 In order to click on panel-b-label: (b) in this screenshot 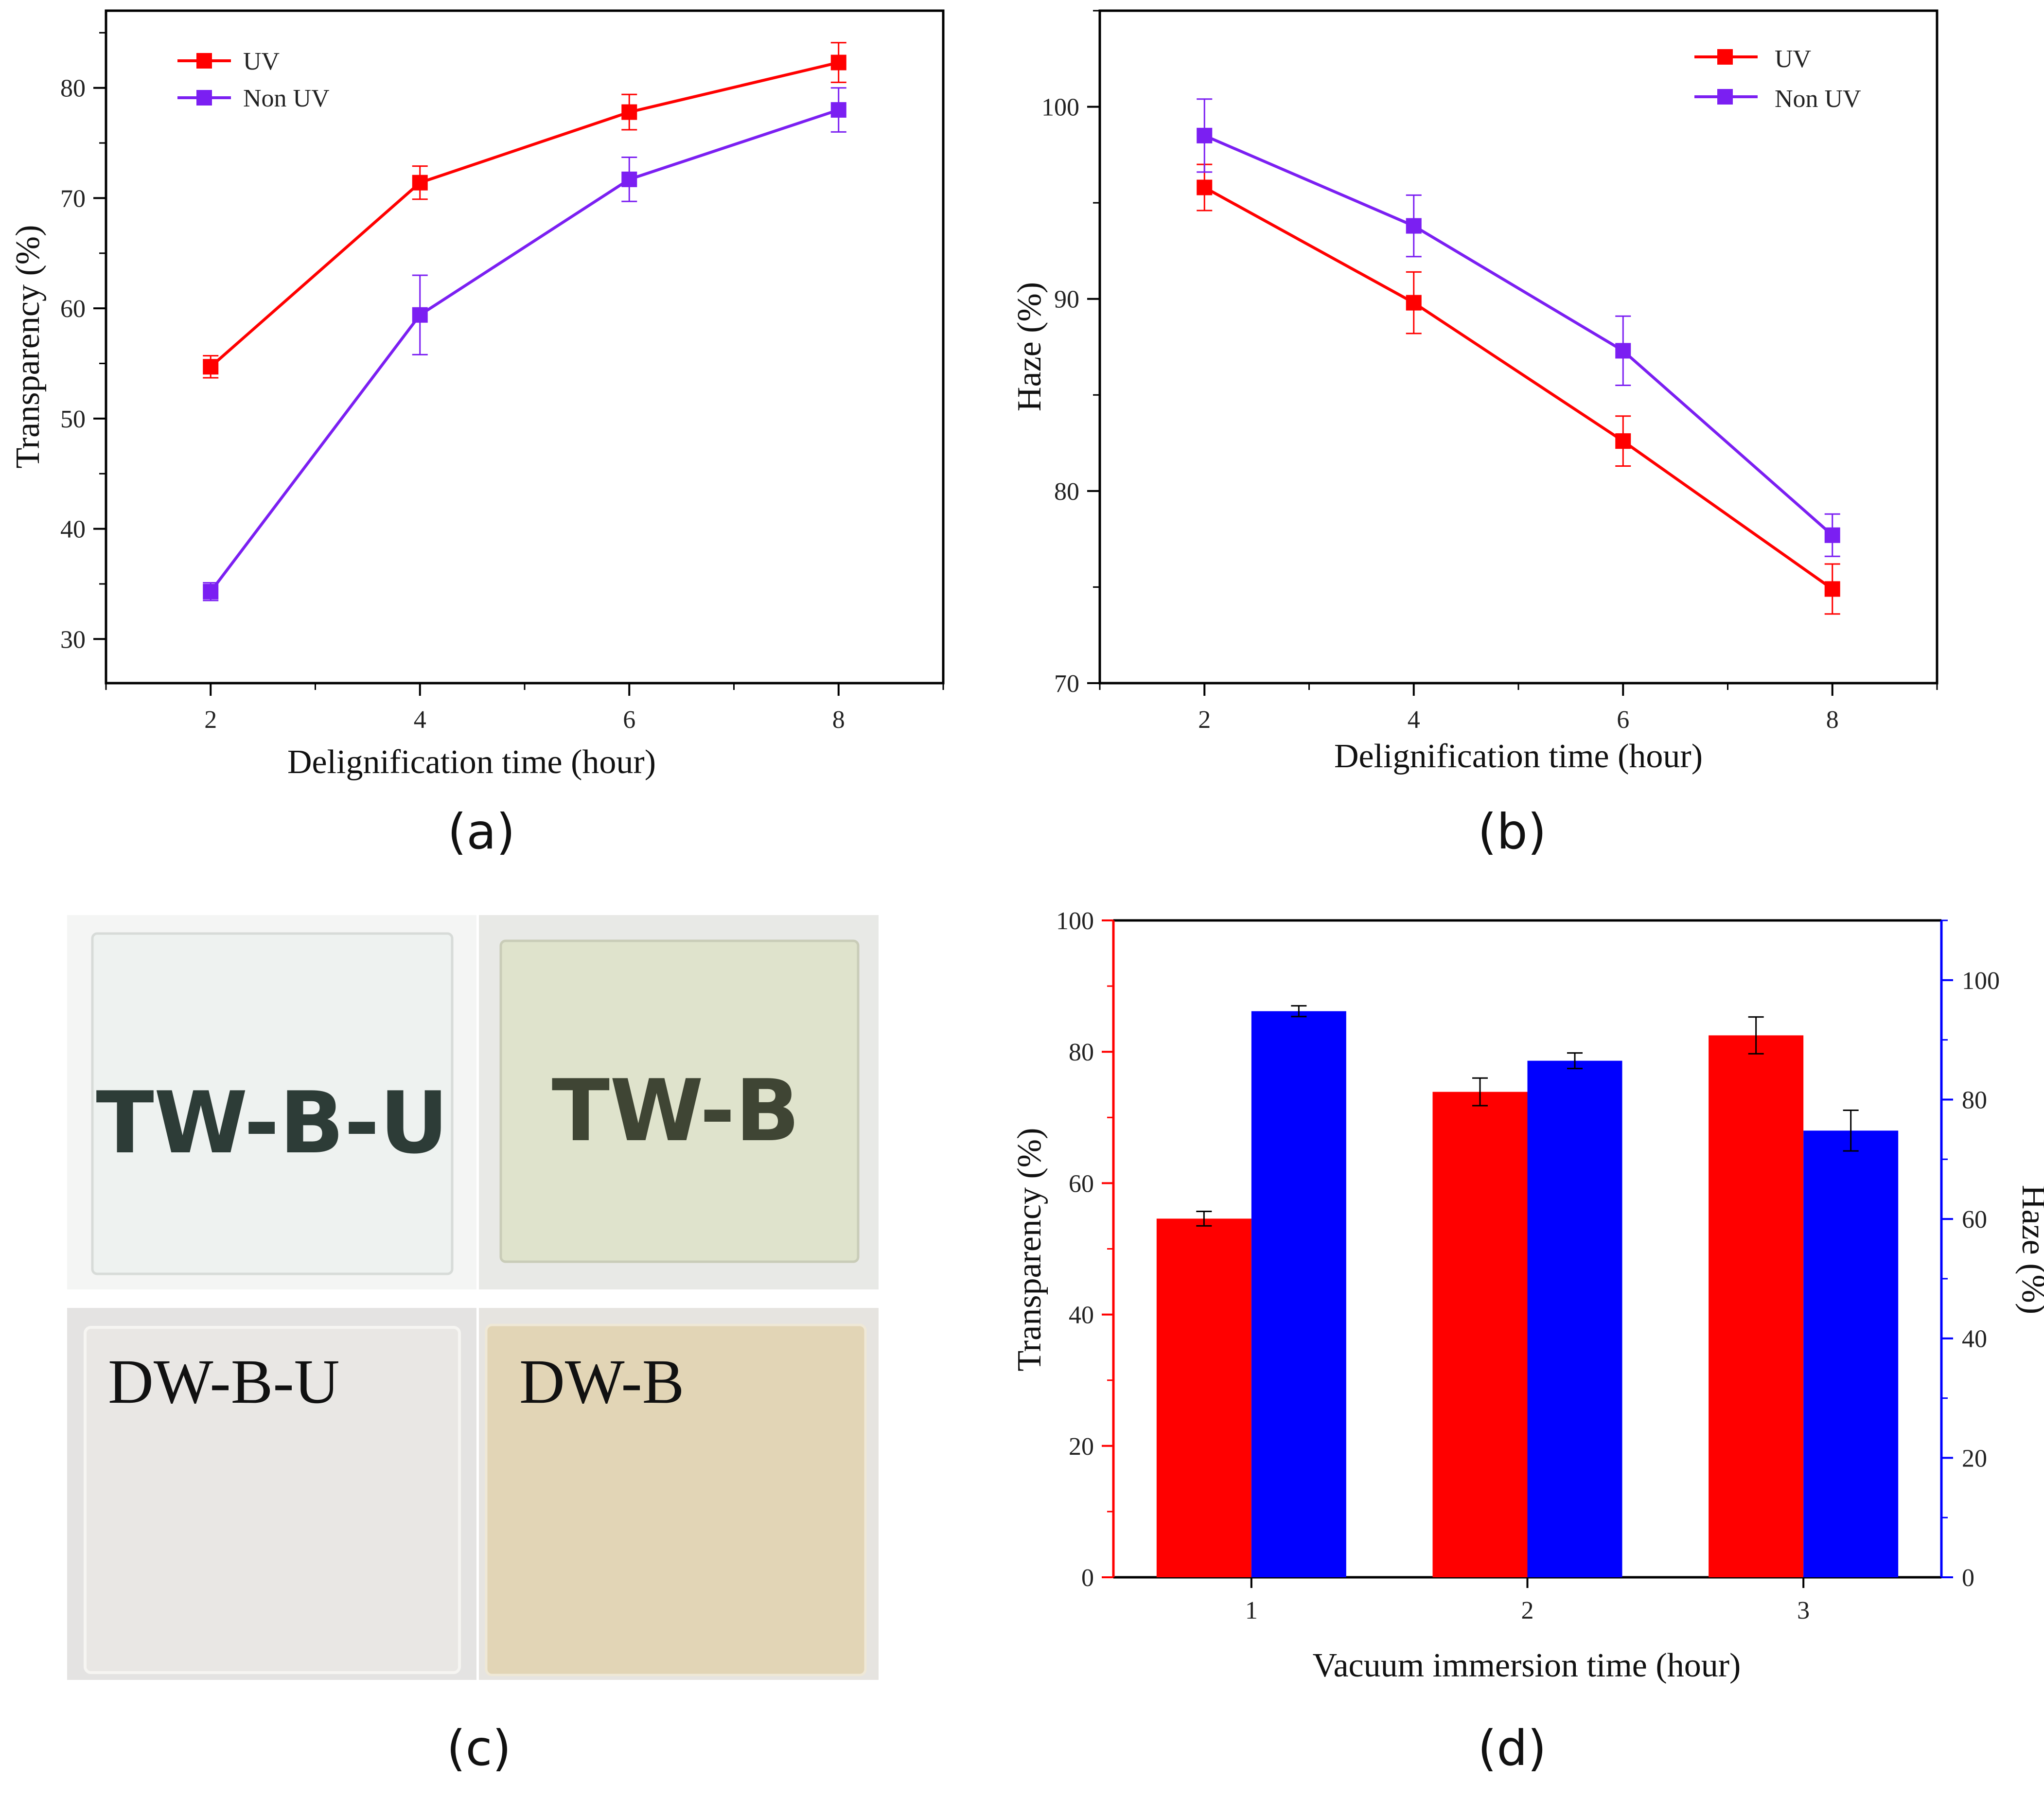, I will do `click(1513, 831)`.